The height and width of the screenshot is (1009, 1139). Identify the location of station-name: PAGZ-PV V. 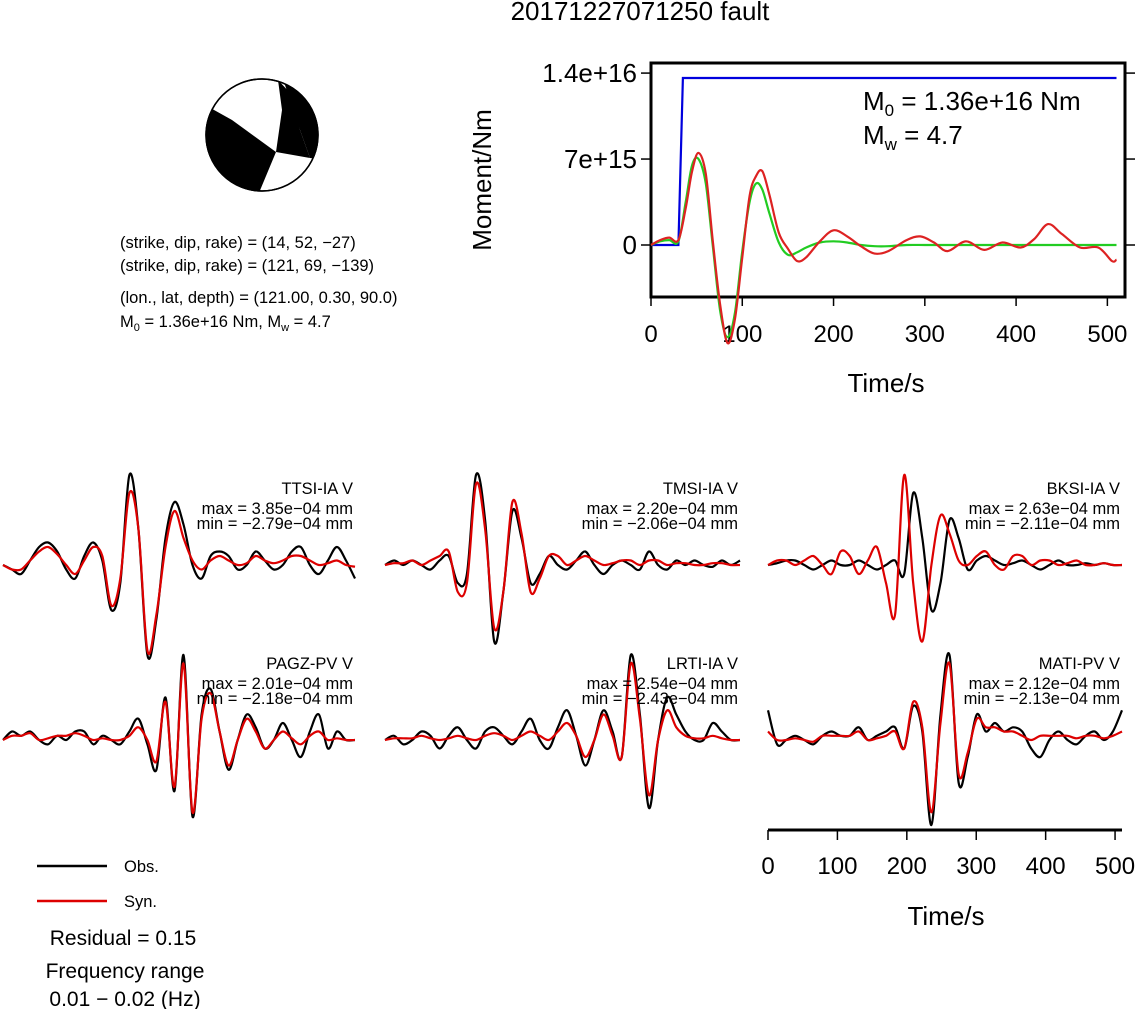
(309, 664).